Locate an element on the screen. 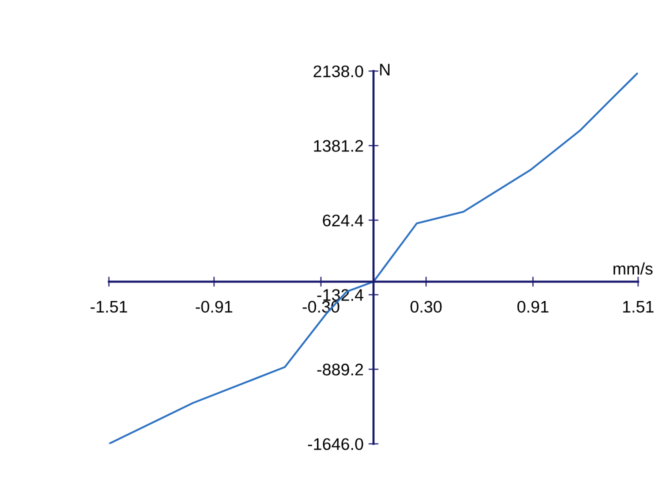  y-tick-label: 2138.0 is located at coordinates (339, 71).